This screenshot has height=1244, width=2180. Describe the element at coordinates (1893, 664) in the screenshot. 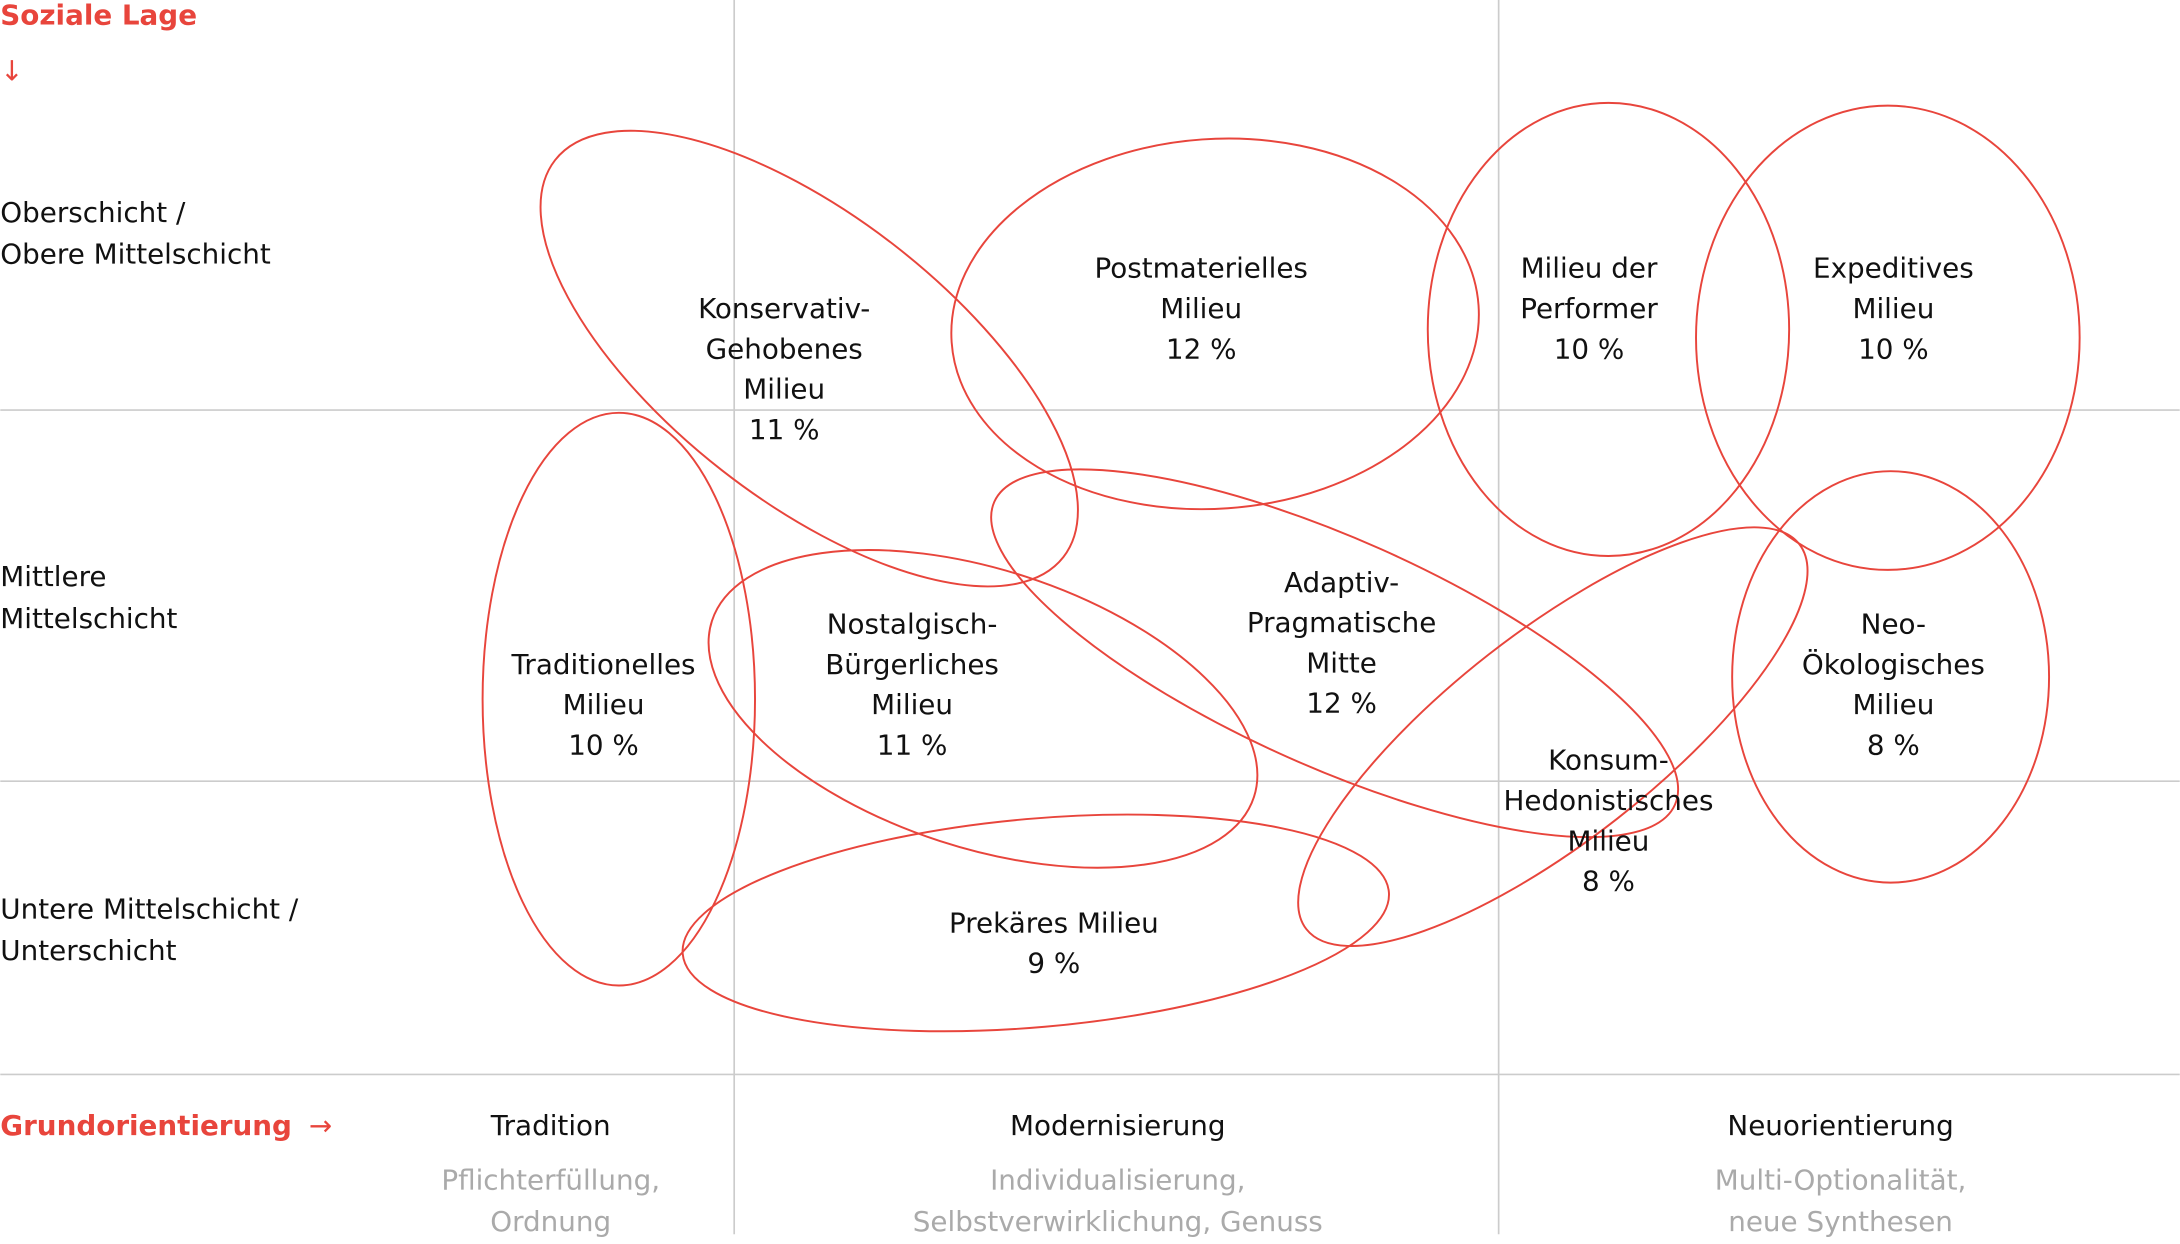

I see `milieu-name: Ökologisches` at that location.